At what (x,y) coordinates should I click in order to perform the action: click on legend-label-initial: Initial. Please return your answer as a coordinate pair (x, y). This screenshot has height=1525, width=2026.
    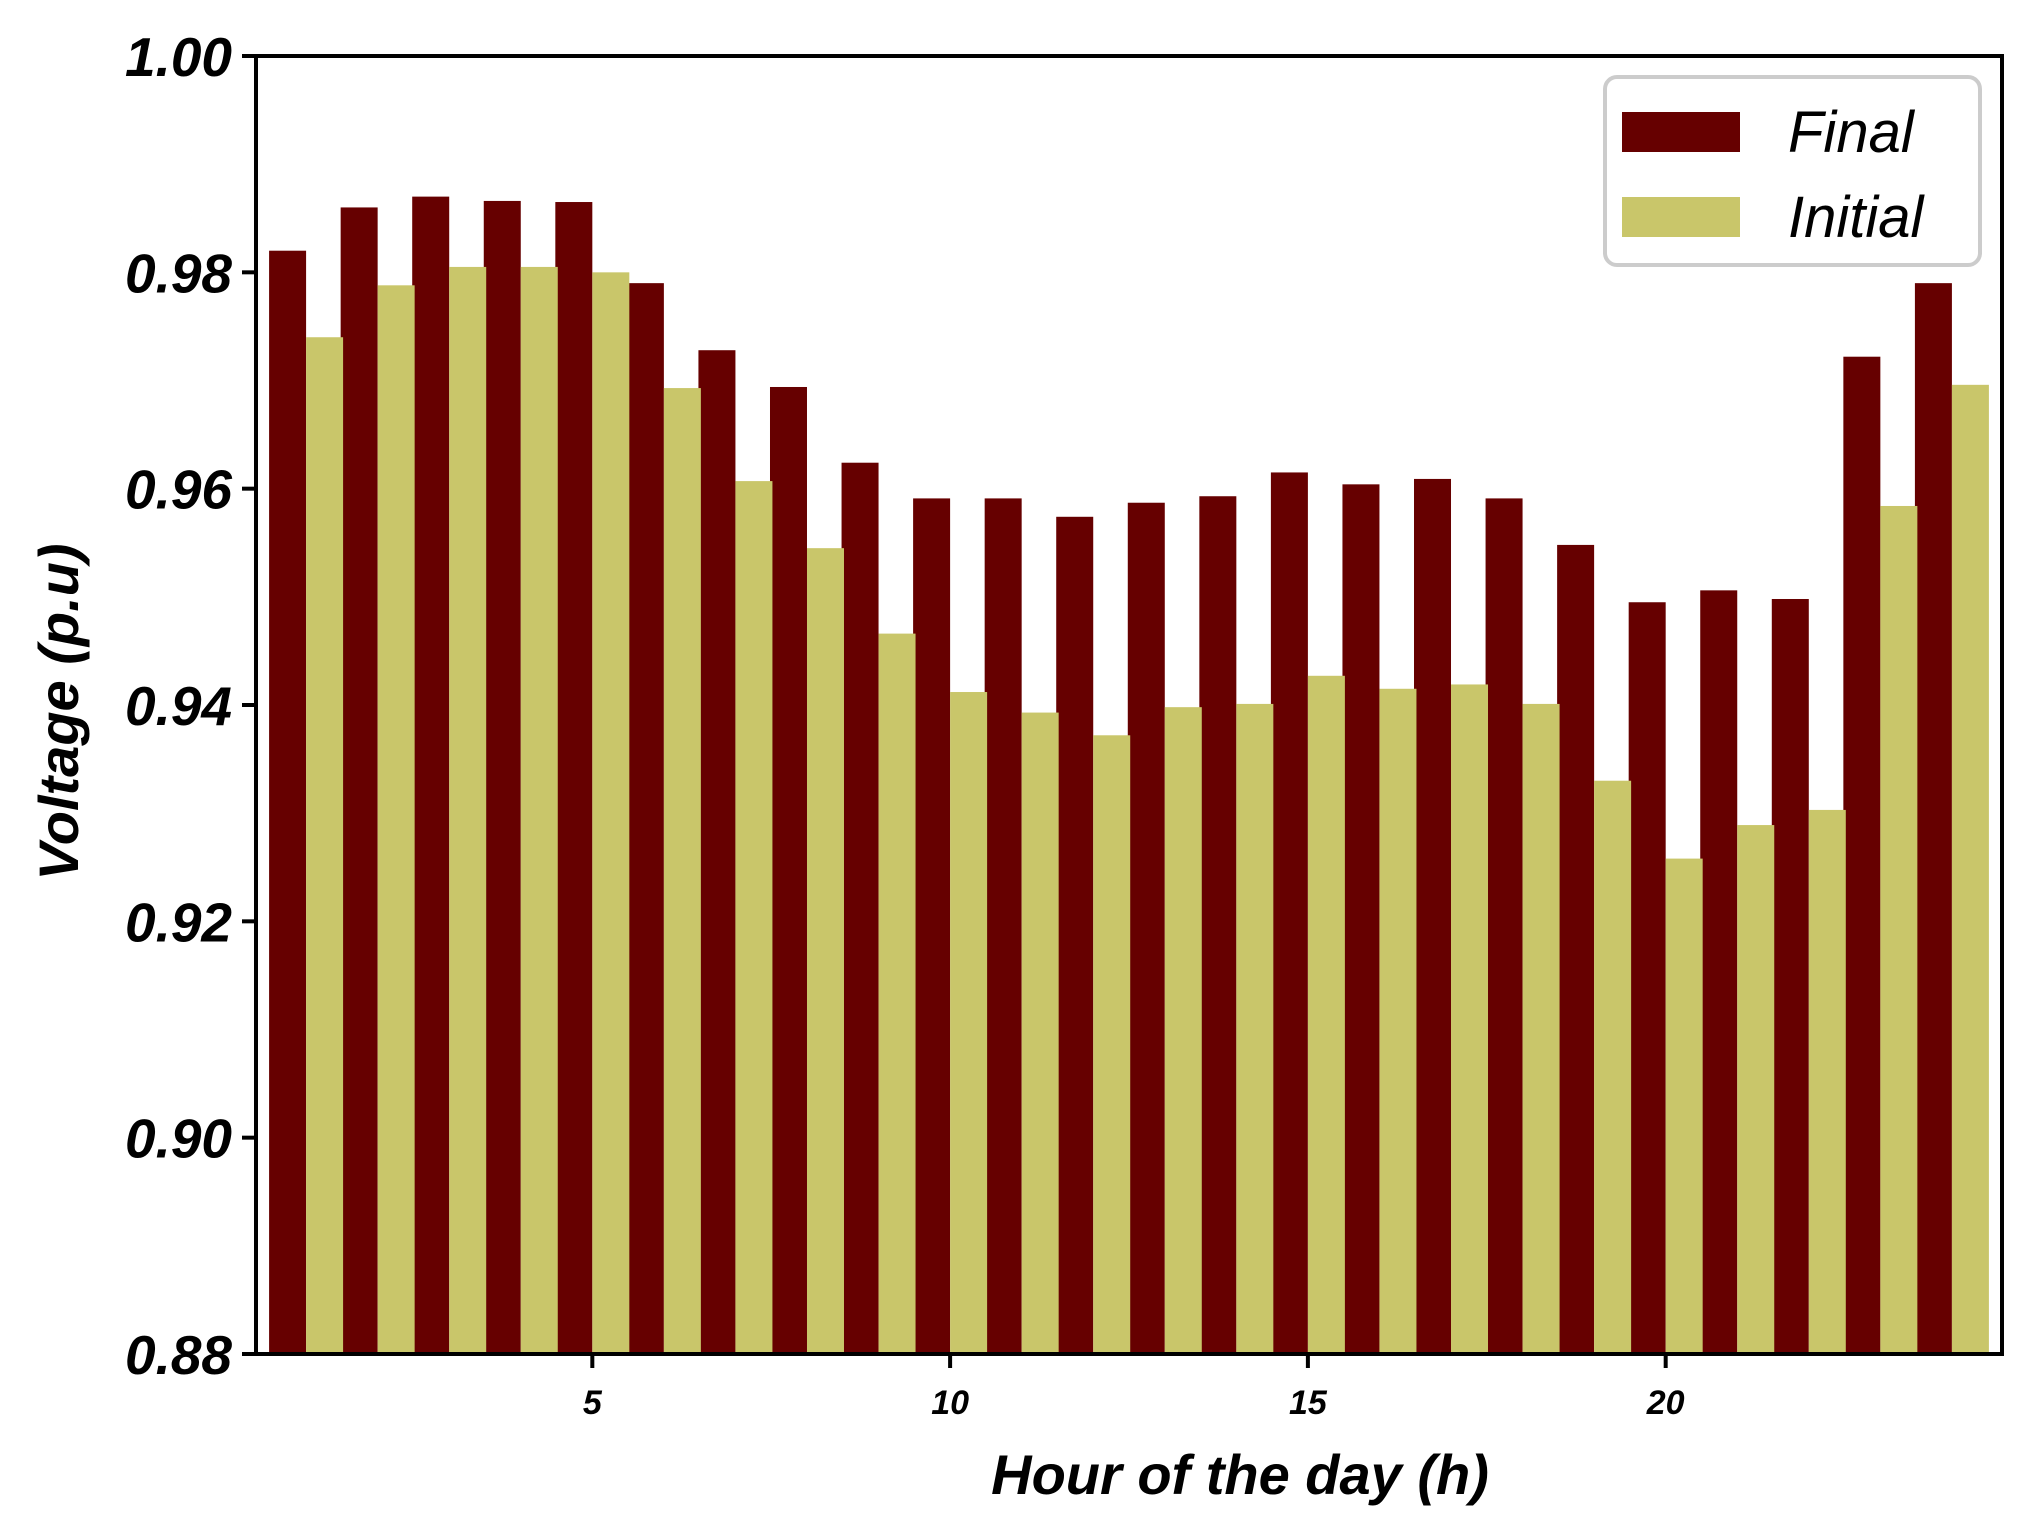
    Looking at the image, I should click on (1857, 217).